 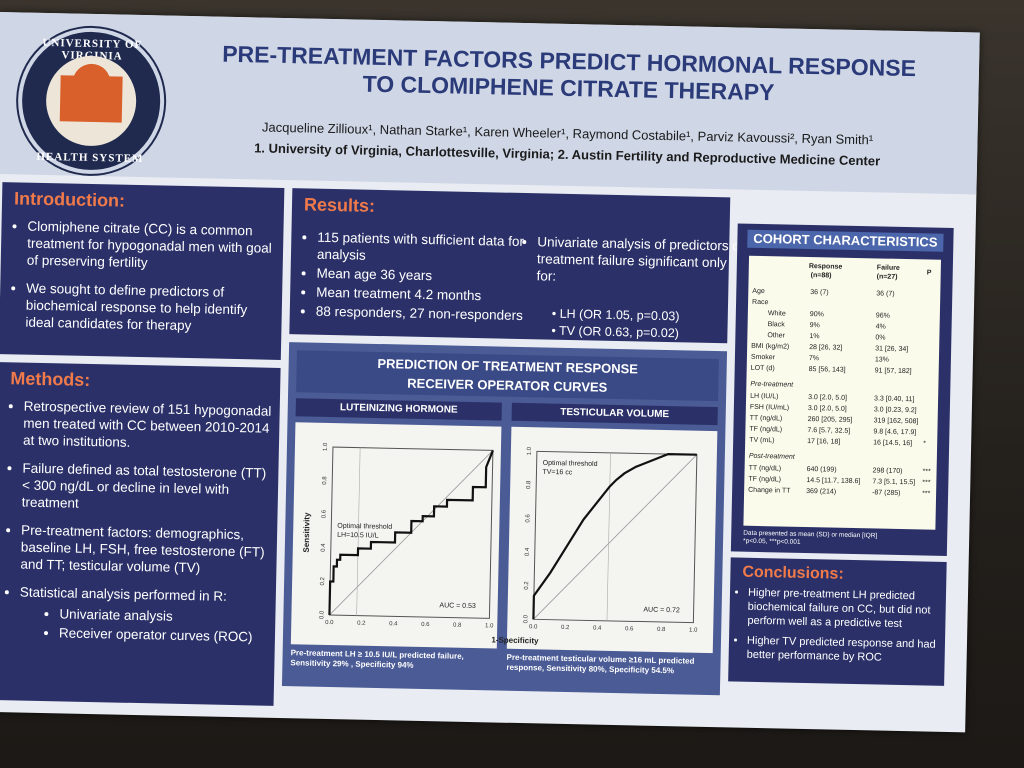 I want to click on cohort-cell-failure: 31 [26, 34], so click(x=892, y=349).